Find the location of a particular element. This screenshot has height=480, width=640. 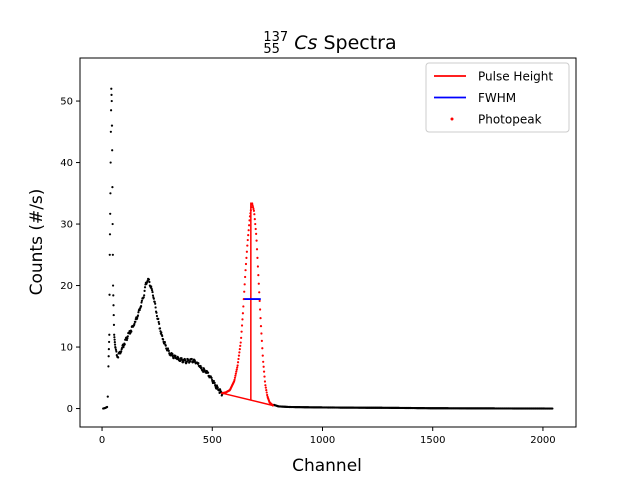

legend-box is located at coordinates (497, 97).